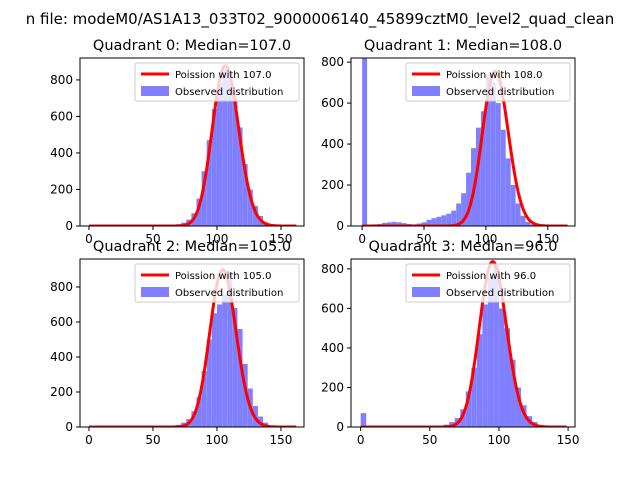 The image size is (640, 480). I want to click on subplot-title: Quadrant 2: Median=105.0, so click(192, 247).